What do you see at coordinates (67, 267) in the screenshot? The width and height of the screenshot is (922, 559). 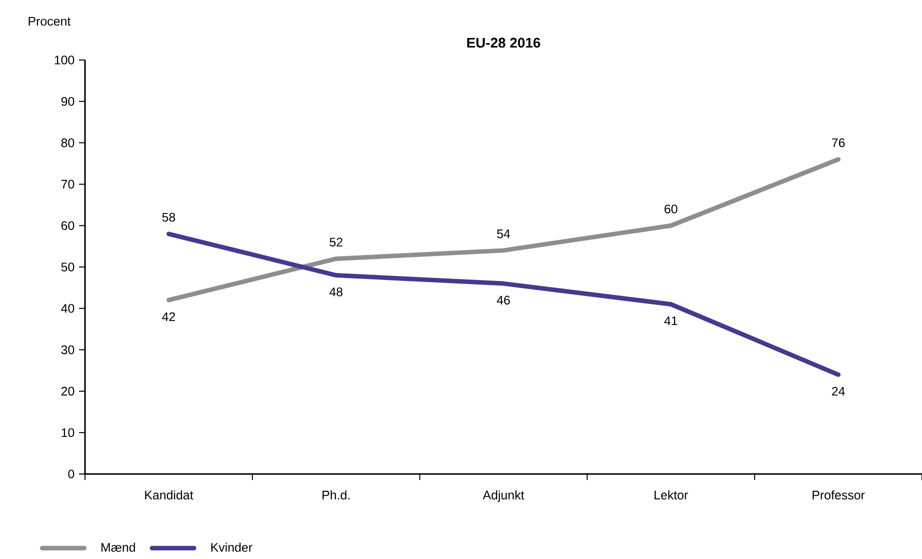 I see `y-tick-label: 50` at bounding box center [67, 267].